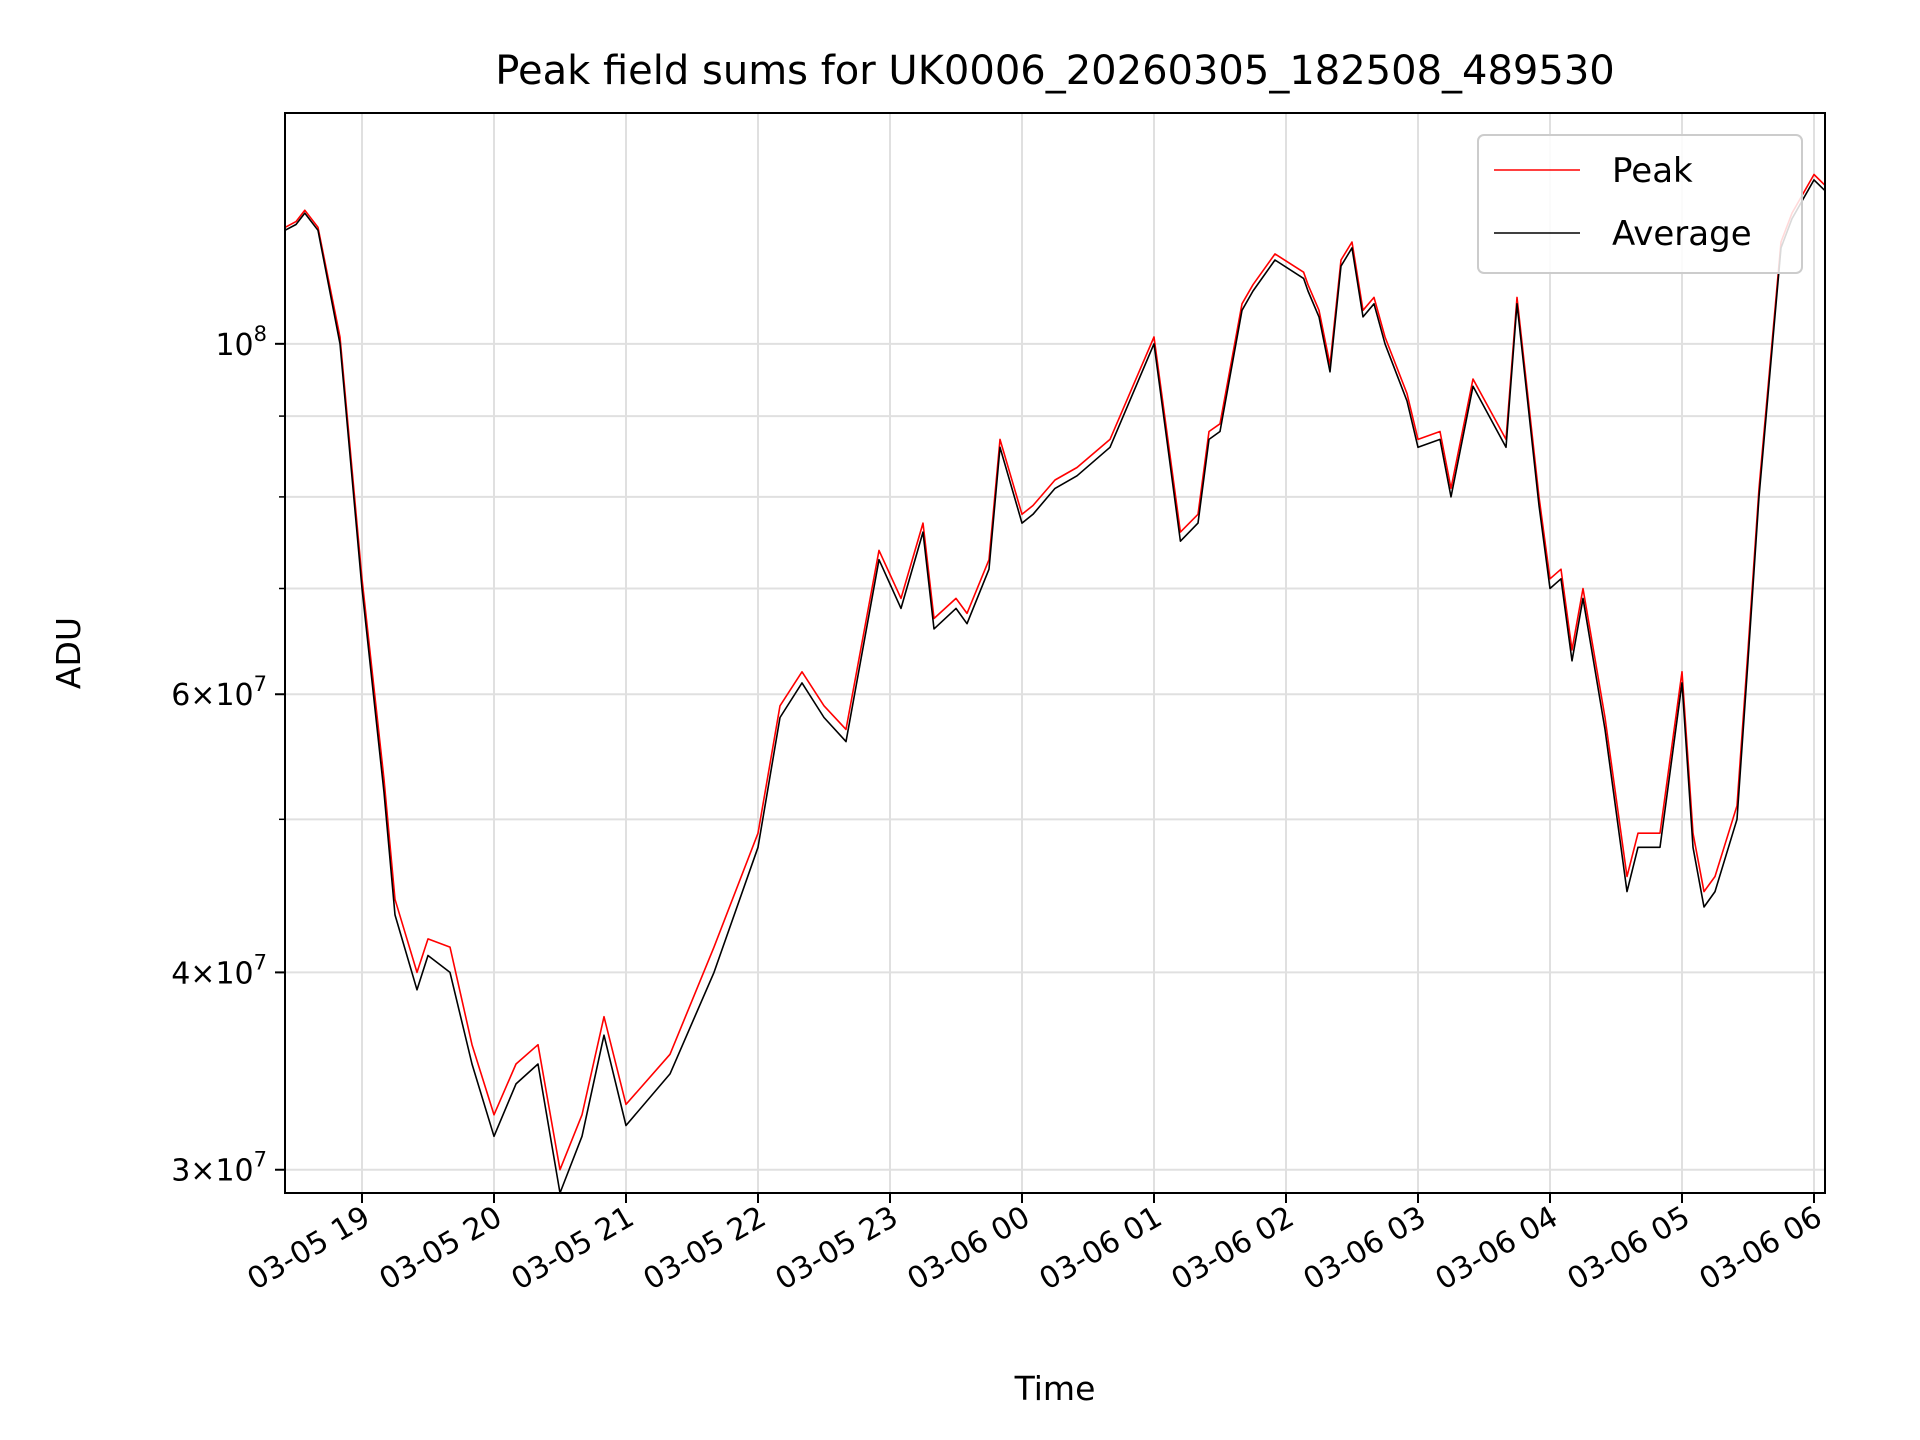  I want to click on y-axis-label: ADU, so click(68, 653).